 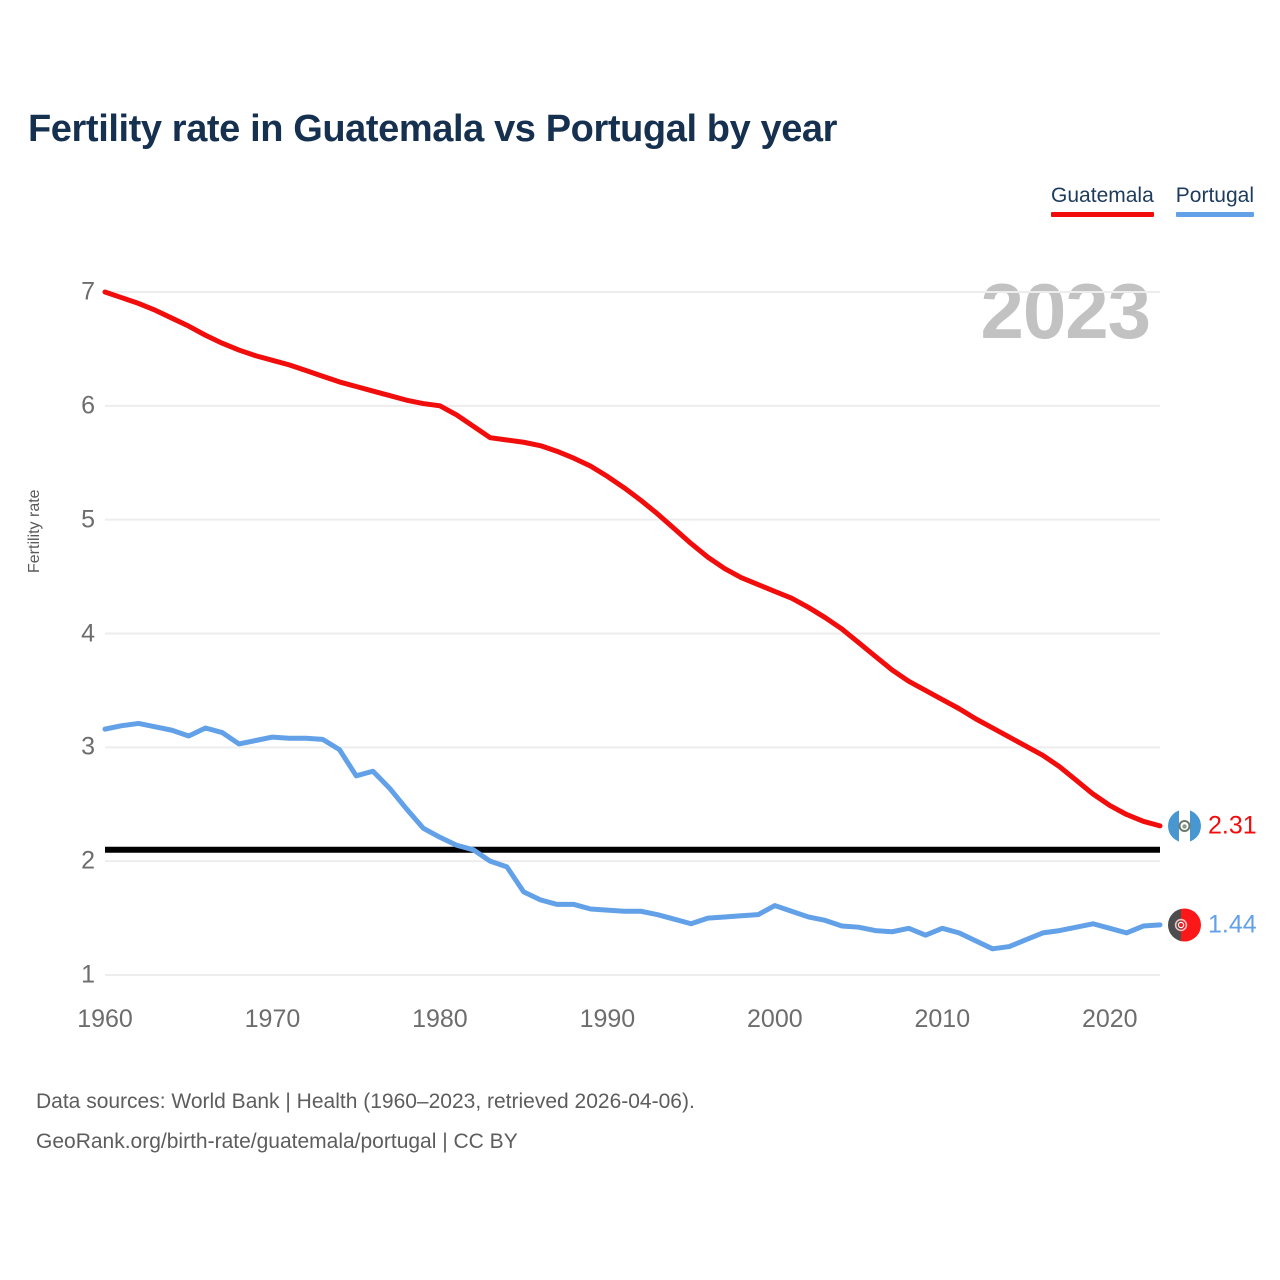 What do you see at coordinates (1184, 925) in the screenshot?
I see `portugal-flag-icon` at bounding box center [1184, 925].